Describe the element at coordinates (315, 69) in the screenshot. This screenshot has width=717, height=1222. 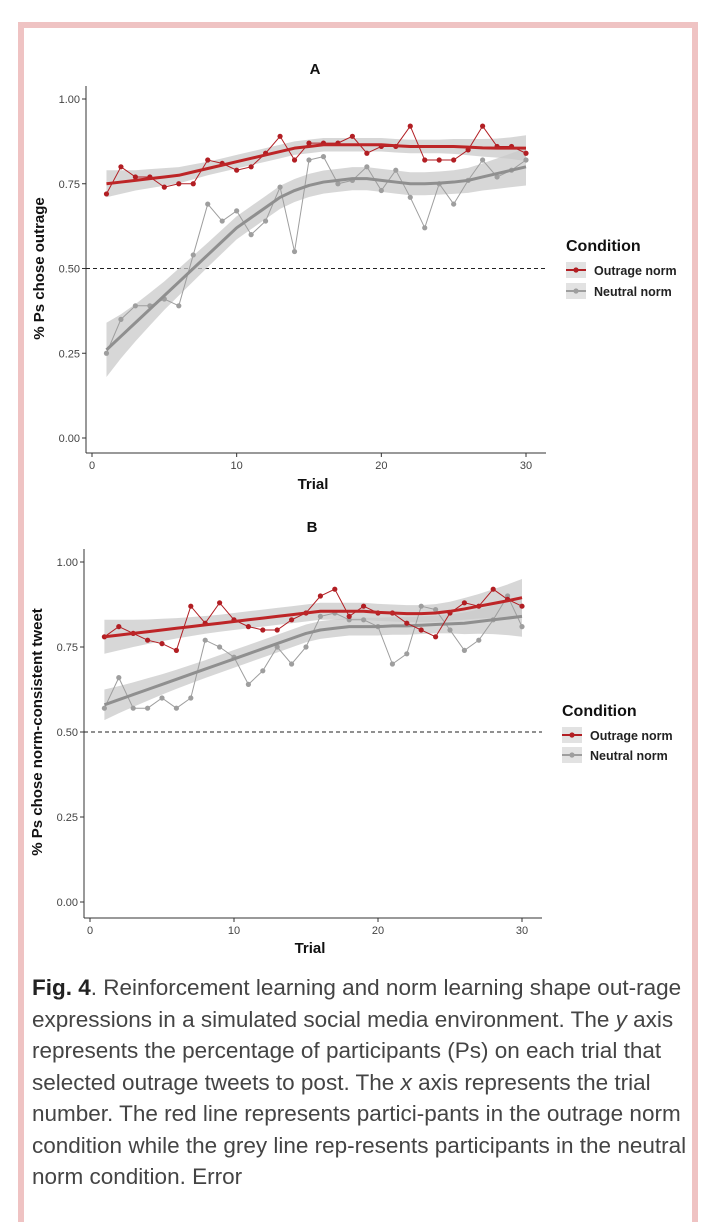
I see `chart-title: A` at that location.